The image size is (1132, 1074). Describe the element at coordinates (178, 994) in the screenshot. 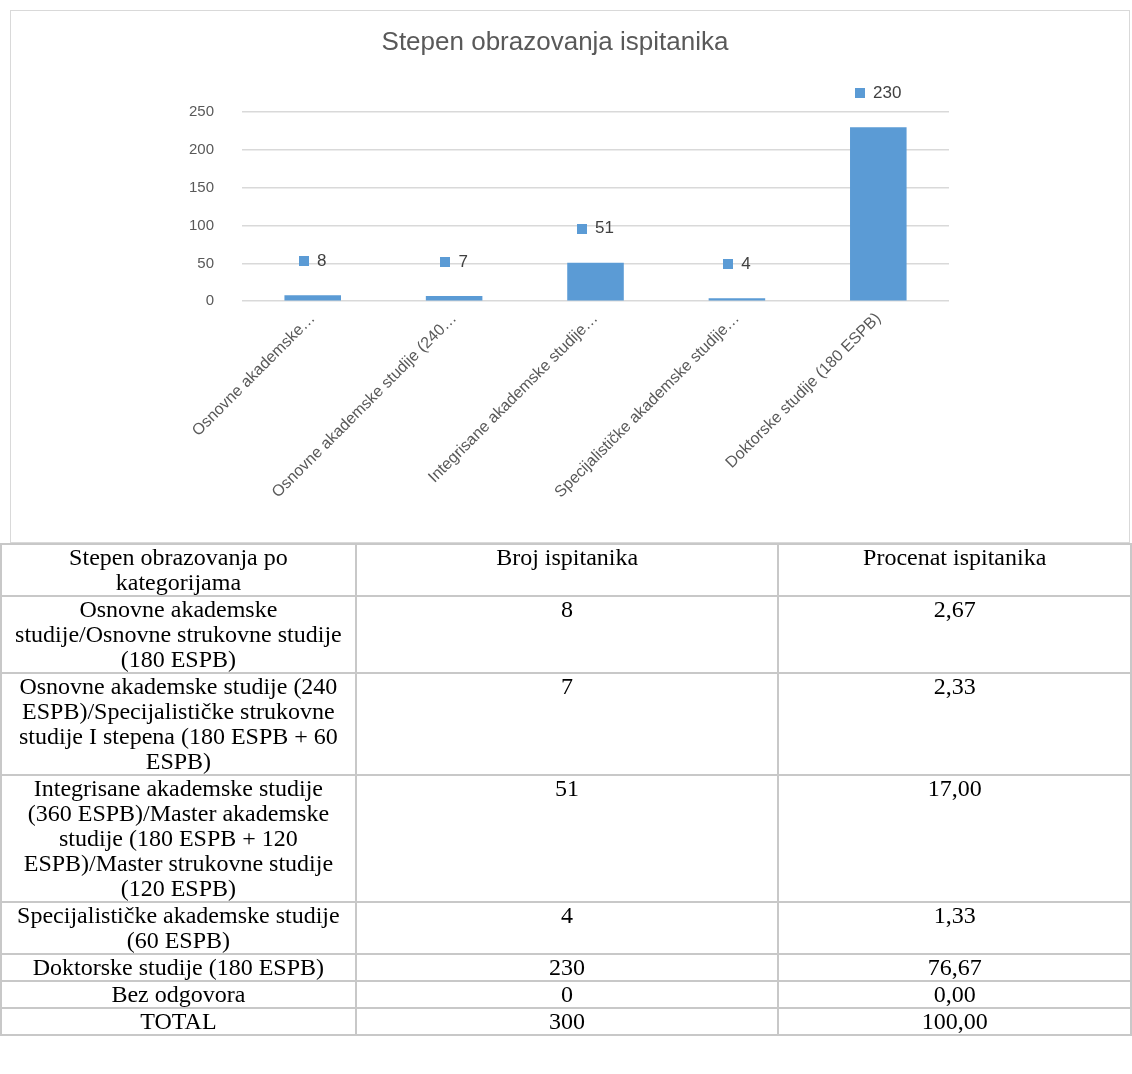

I see `text: Bez odgovora` at that location.